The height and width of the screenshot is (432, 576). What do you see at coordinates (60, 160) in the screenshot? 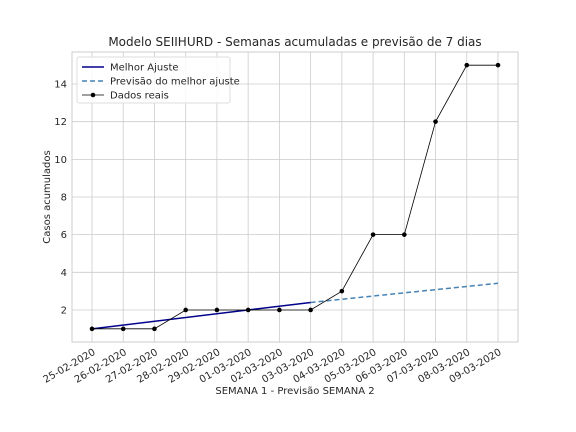
I see `y-tick-label: 10` at bounding box center [60, 160].